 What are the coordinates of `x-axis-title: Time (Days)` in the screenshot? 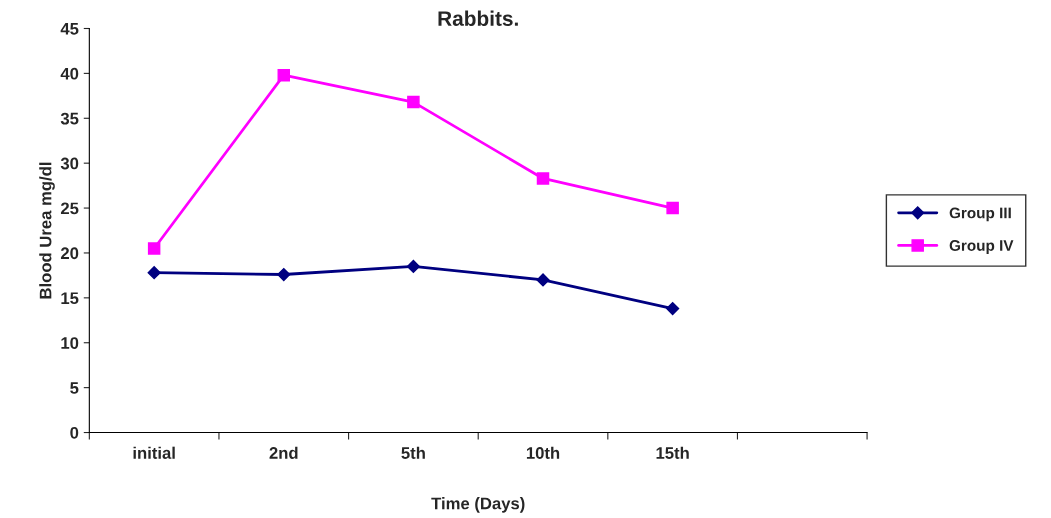 It's located at (478, 505).